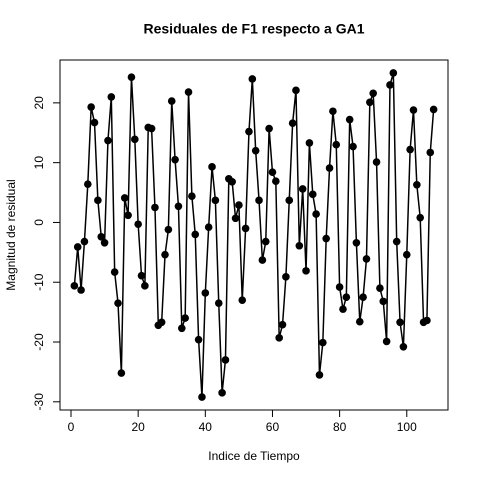 The image size is (480, 480). Describe the element at coordinates (39, 222) in the screenshot. I see `y-tick-label: 0` at that location.